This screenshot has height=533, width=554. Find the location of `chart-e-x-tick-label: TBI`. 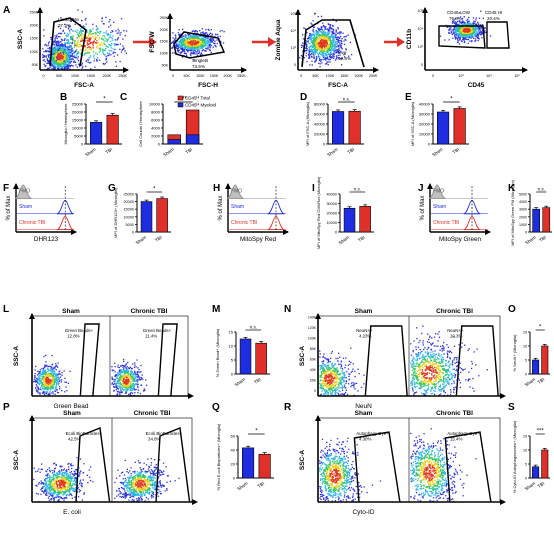

chart-e-x-tick-label: TBI is located at coordinates (456, 151).